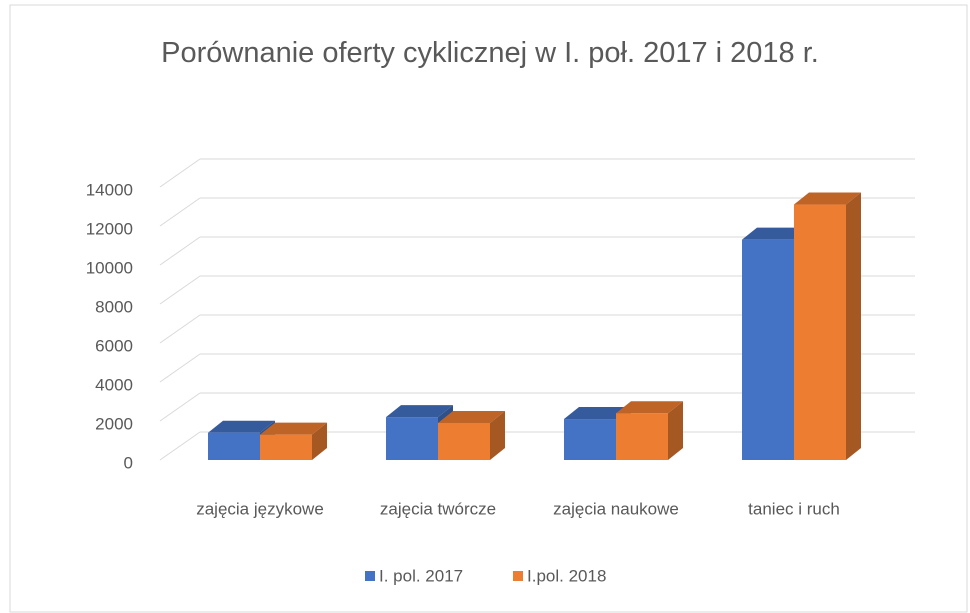  I want to click on y-tick-label: 10000, so click(109, 267).